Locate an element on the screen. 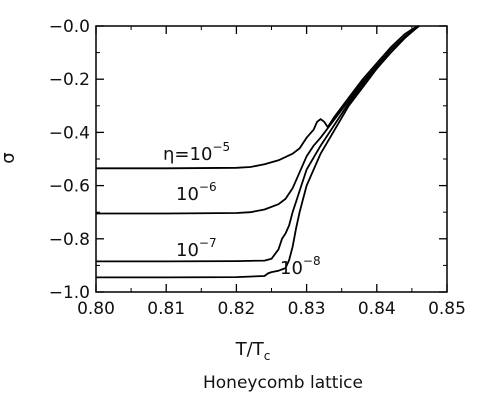  y-axis-label: σ is located at coordinates (9, 157).